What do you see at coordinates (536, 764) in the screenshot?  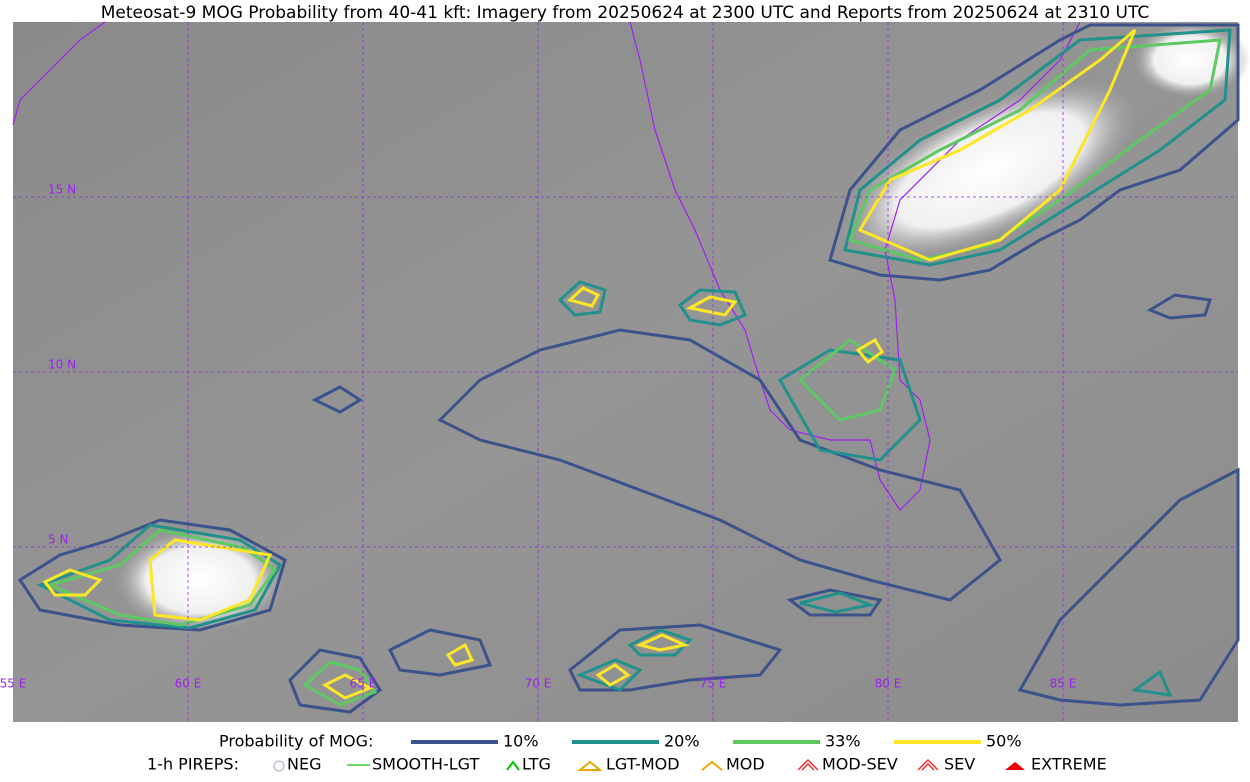 I see `legend-item: LTG` at bounding box center [536, 764].